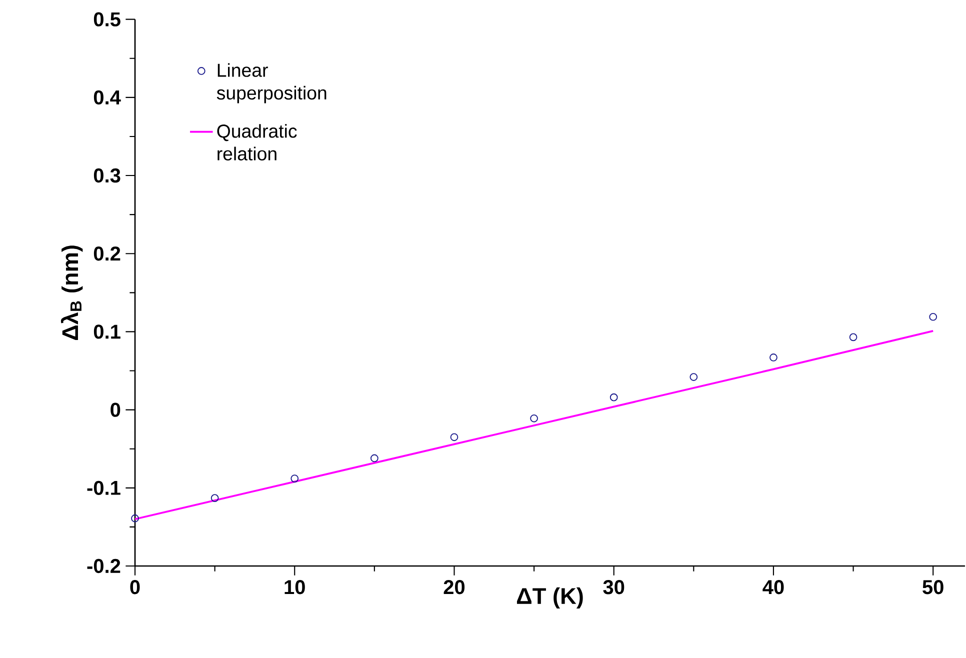 Image resolution: width=966 pixels, height=658 pixels. I want to click on x-axis-title: ΔT (K), so click(549, 598).